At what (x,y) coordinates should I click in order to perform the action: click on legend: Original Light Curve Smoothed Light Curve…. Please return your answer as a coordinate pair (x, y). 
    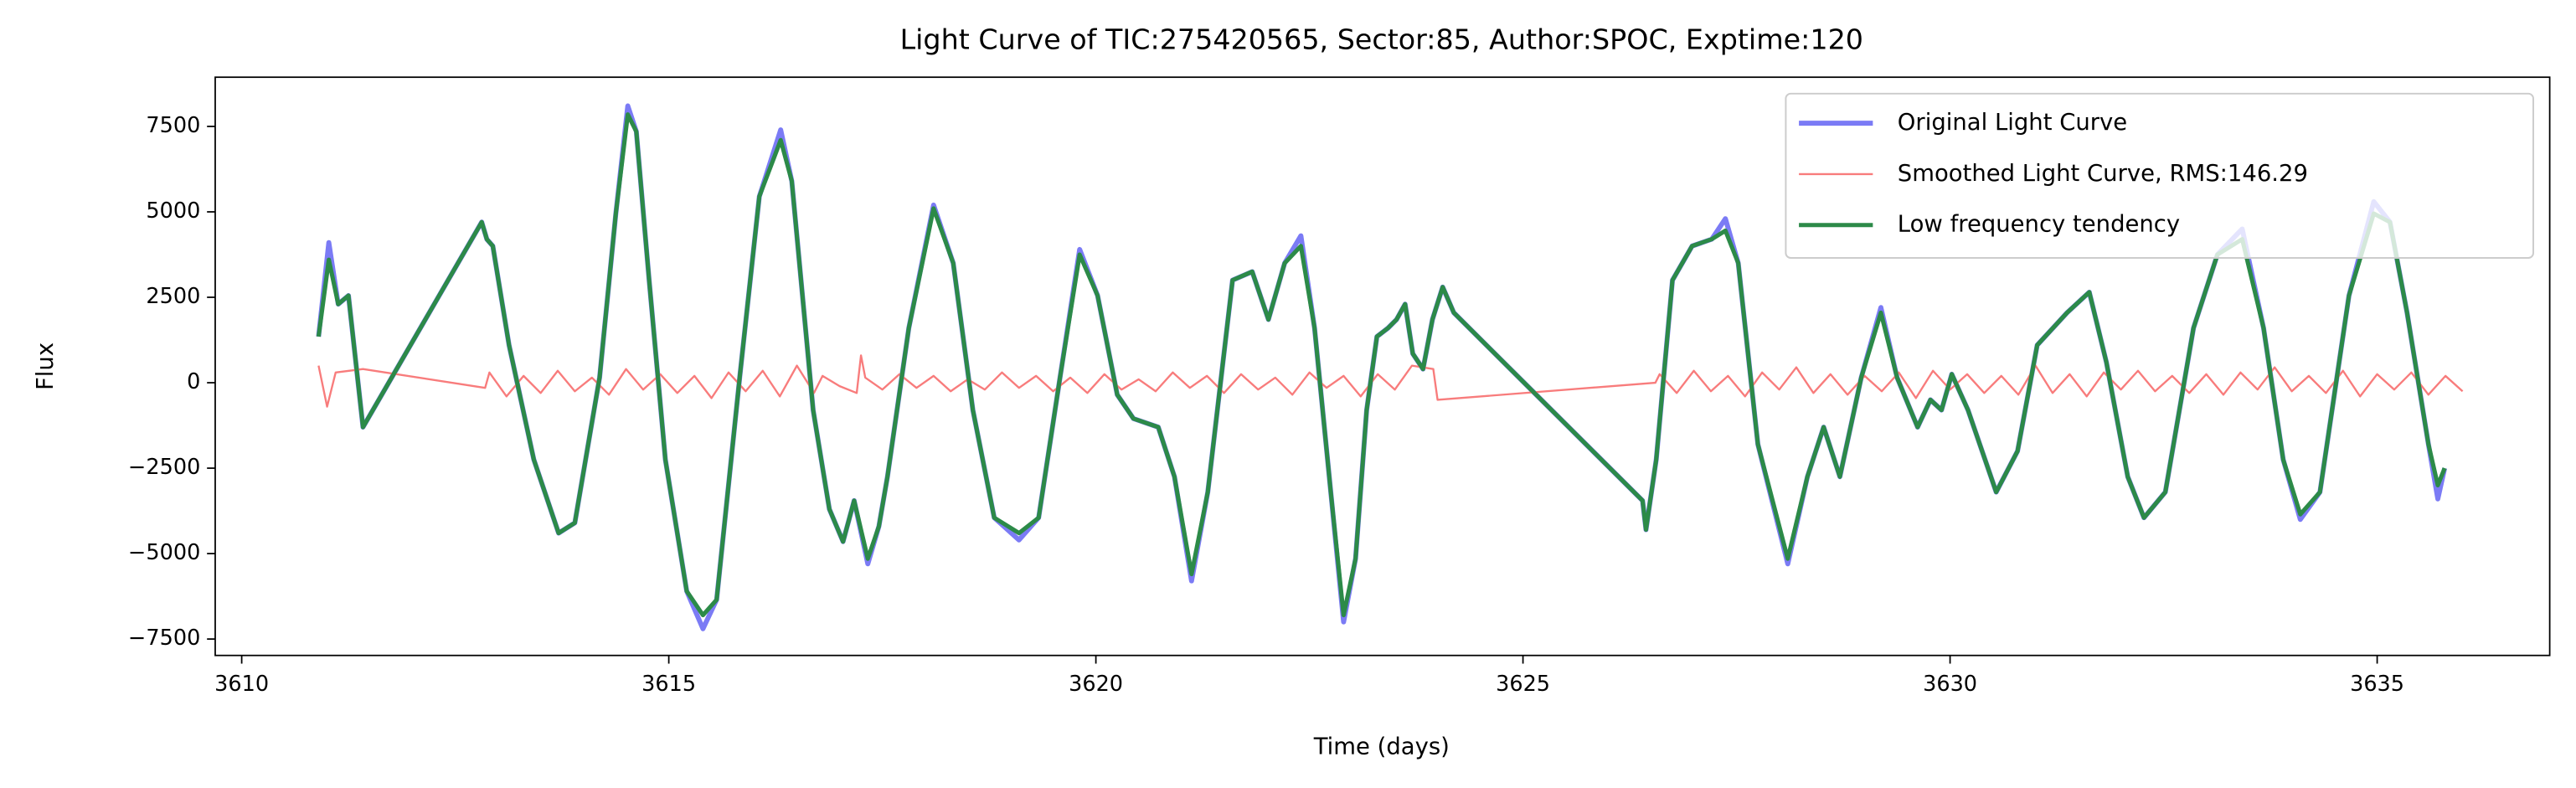
    Looking at the image, I should click on (2159, 175).